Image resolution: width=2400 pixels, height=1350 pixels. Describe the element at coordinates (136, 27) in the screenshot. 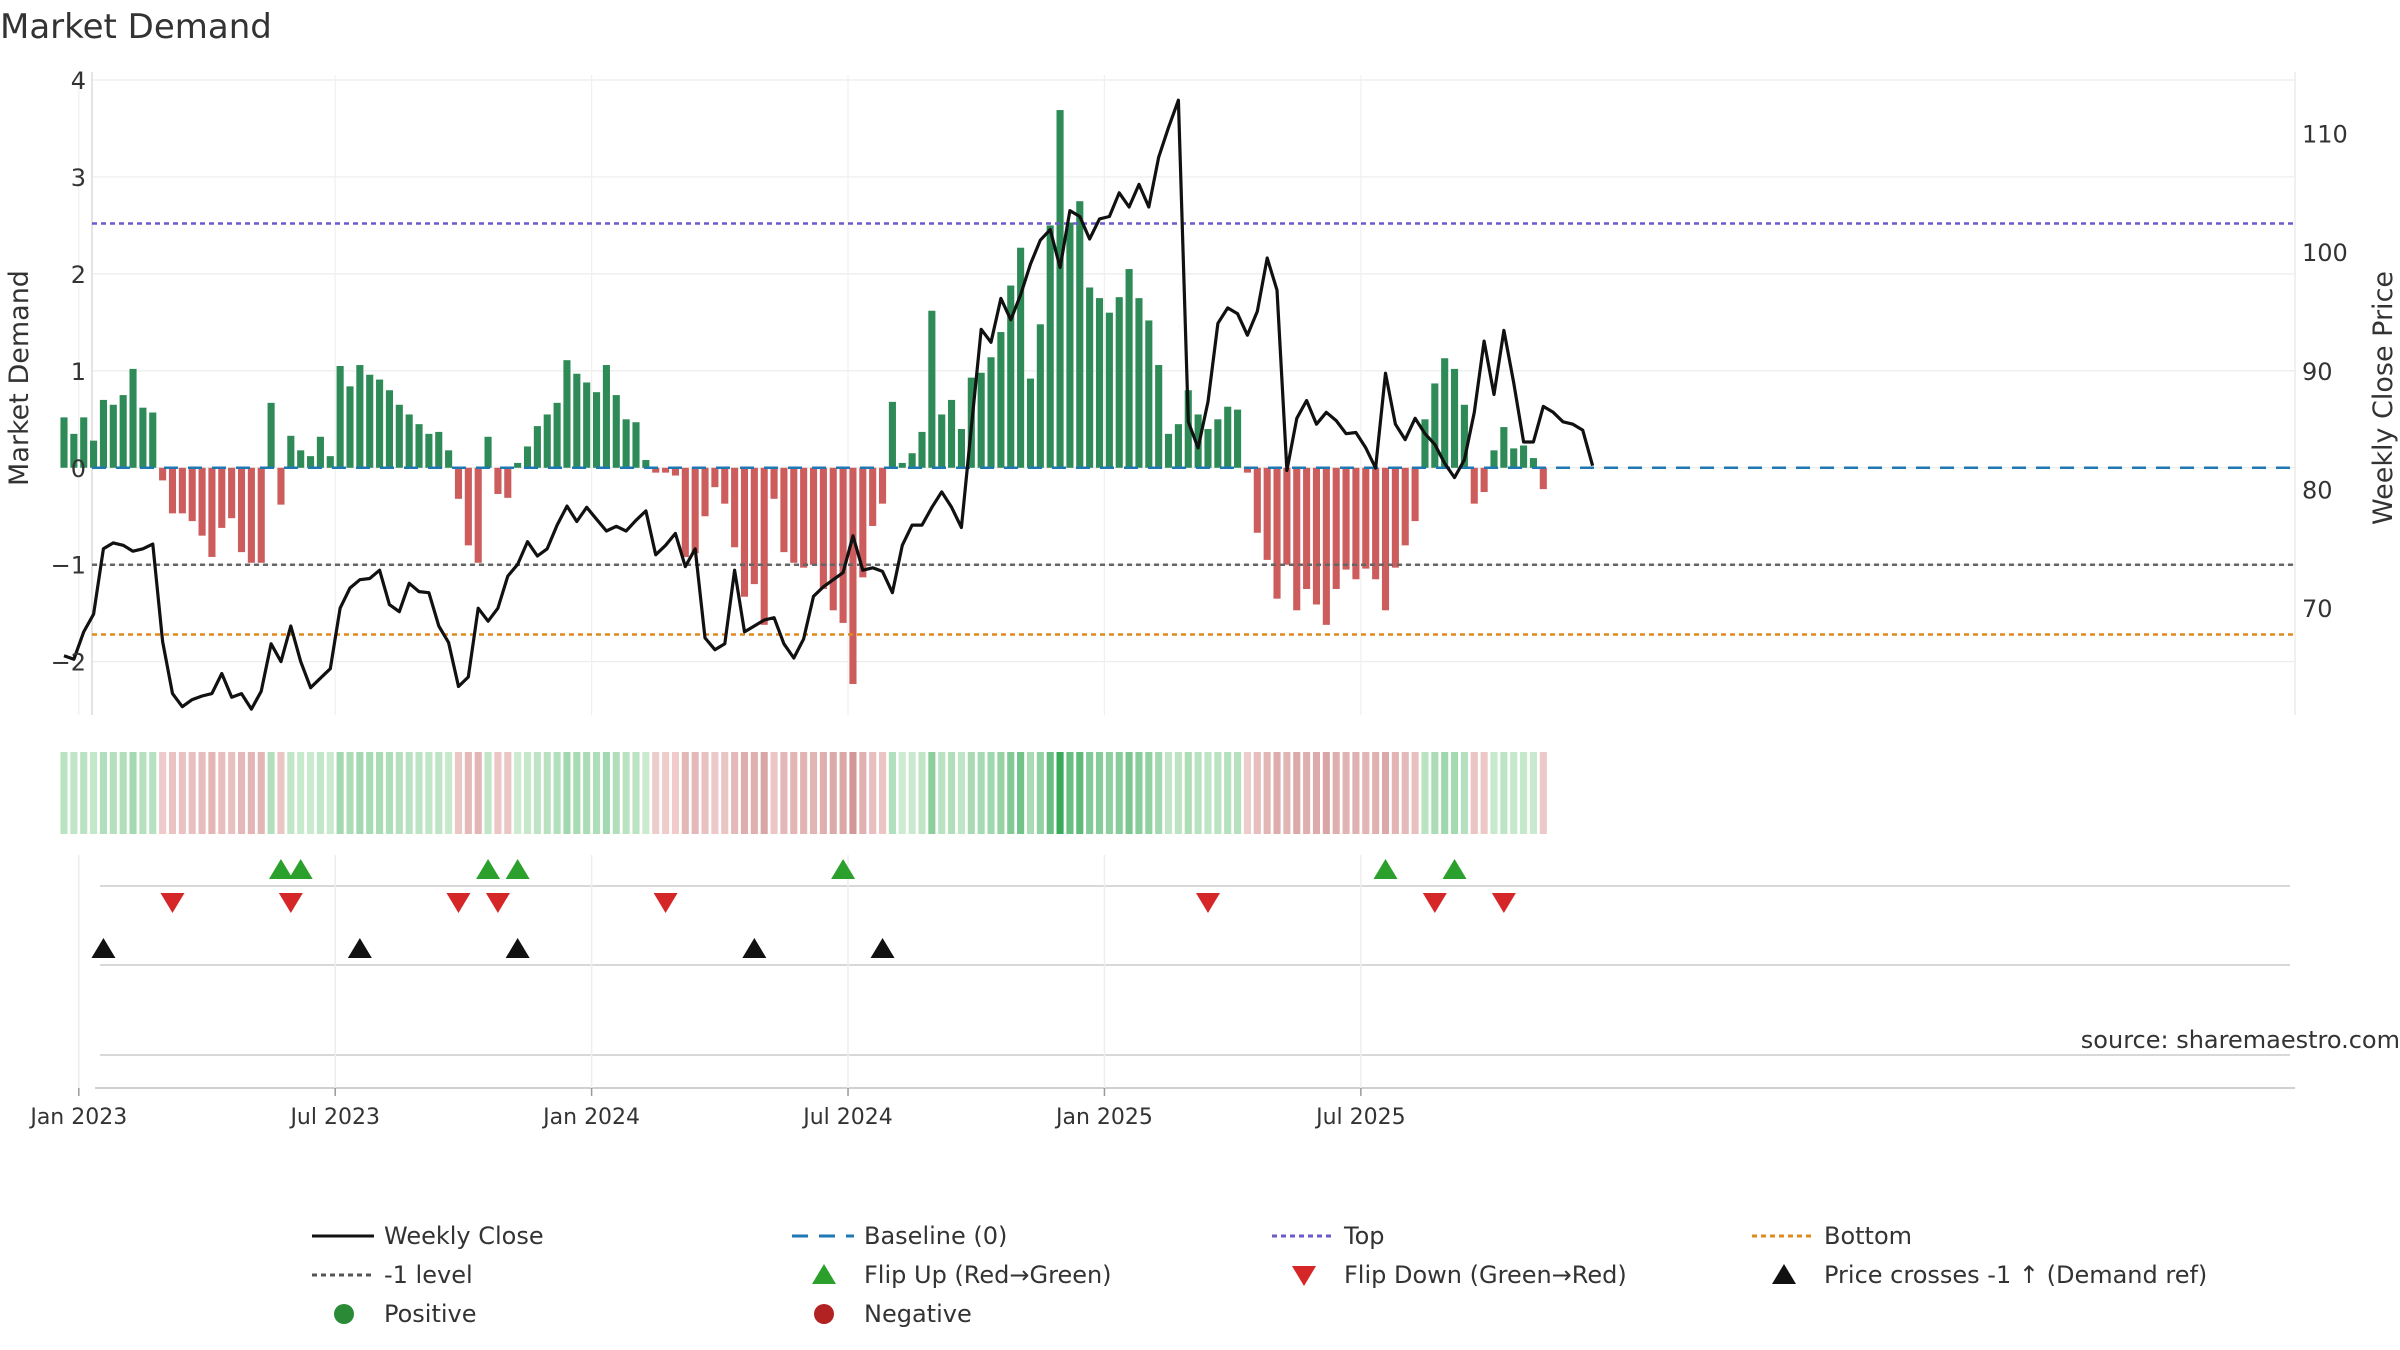

I see `chart-title: Market Demand` at that location.